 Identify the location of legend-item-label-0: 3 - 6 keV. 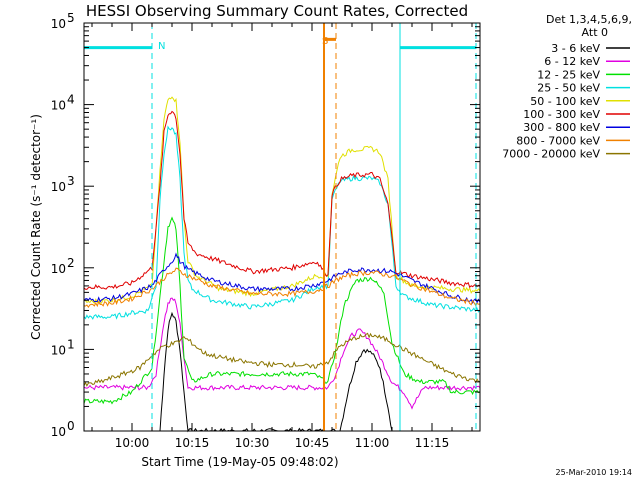
(575, 48).